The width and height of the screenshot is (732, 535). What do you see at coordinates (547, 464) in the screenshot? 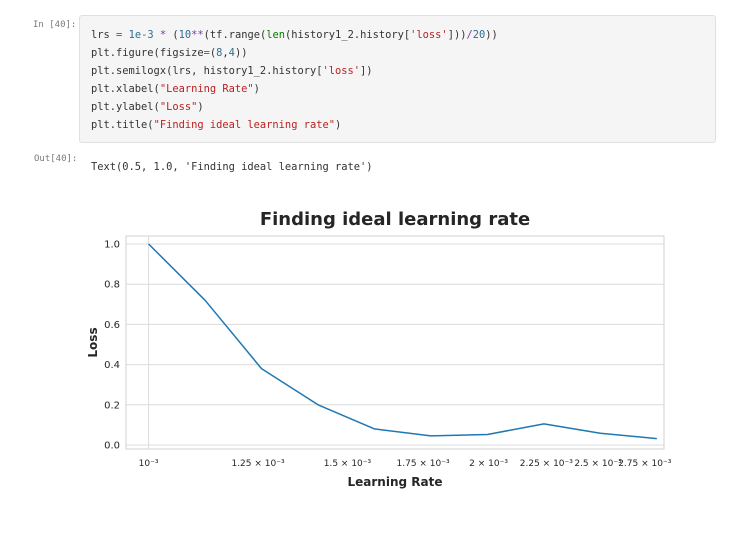
I see `x-tick-label: 2.25 × 10⁻³` at bounding box center [547, 464].